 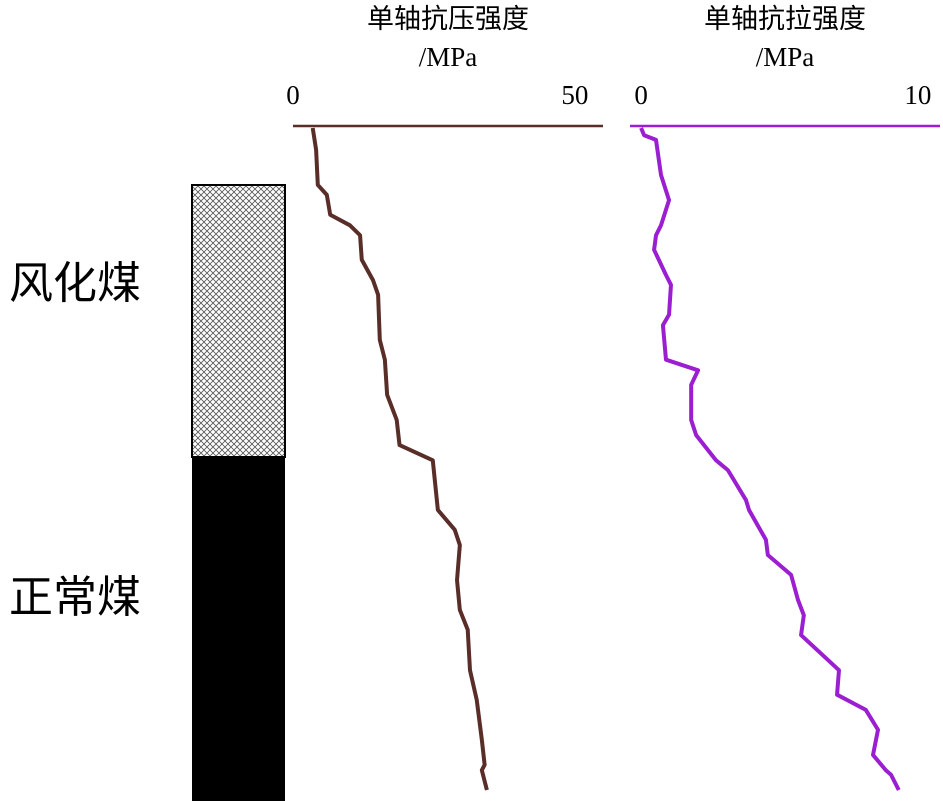 What do you see at coordinates (574, 95) in the screenshot?
I see `x-tick-label: 50` at bounding box center [574, 95].